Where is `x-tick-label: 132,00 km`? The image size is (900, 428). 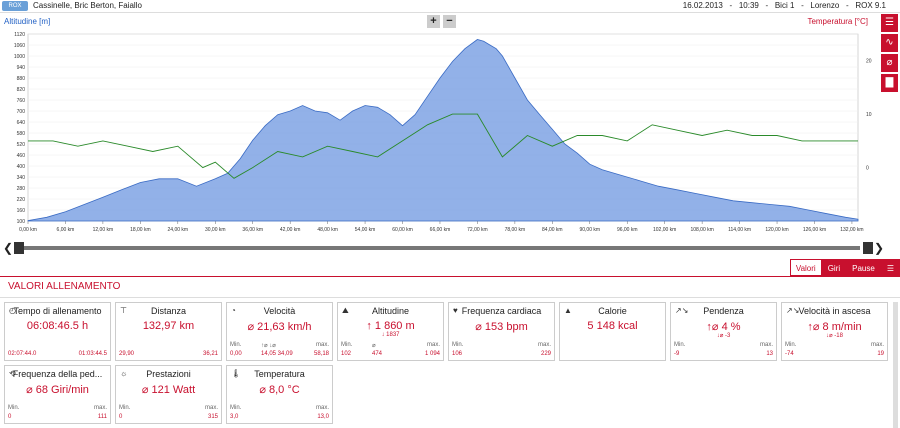 x-tick-label: 132,00 km is located at coordinates (851, 230).